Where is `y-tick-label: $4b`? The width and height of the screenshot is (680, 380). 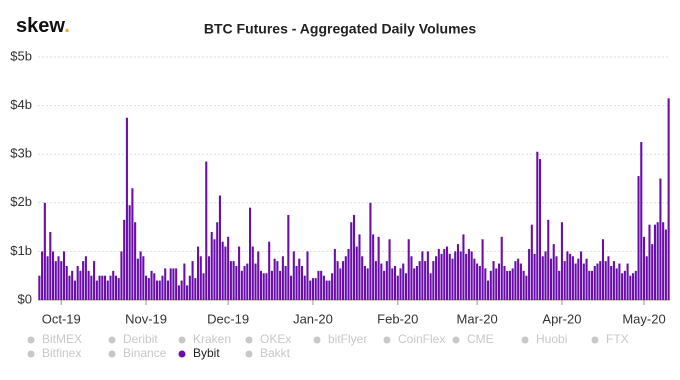 y-tick-label: $4b is located at coordinates (21, 104).